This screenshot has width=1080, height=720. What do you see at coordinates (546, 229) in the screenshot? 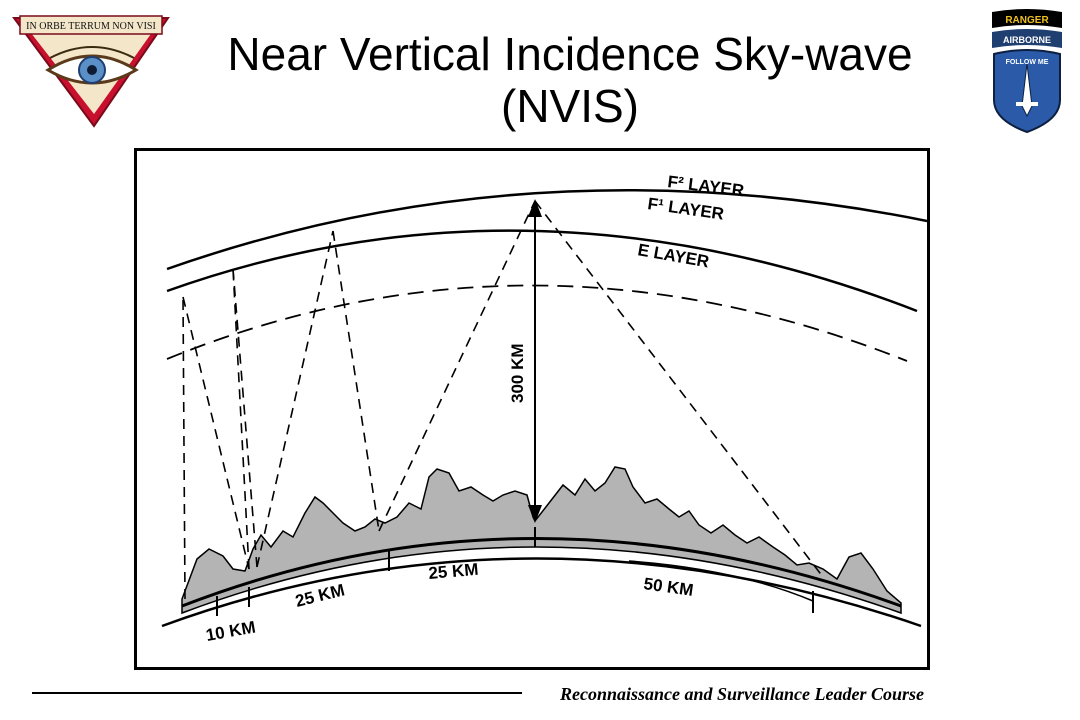
I see `f2-layer-arc` at bounding box center [546, 229].